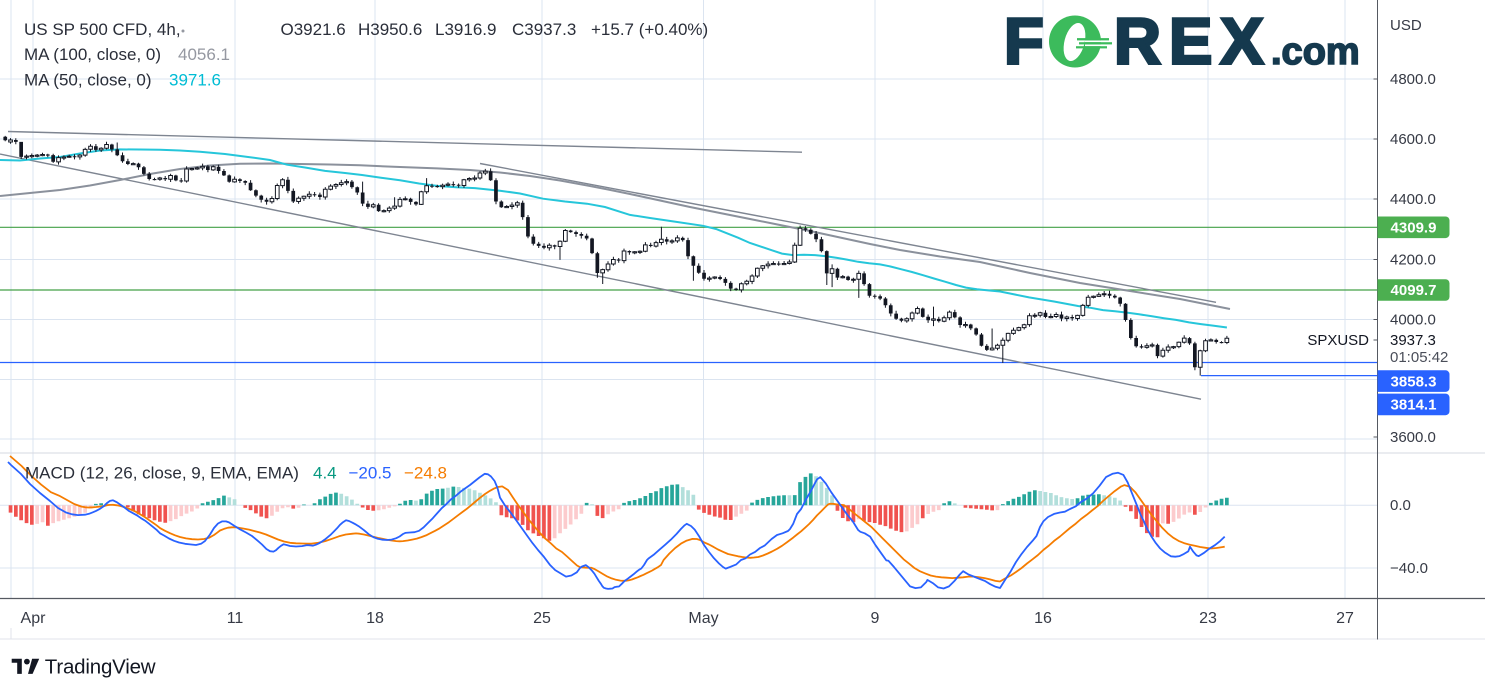 The image size is (1485, 698). Describe the element at coordinates (1414, 405) in the screenshot. I see `svg-text: 3814.1` at that location.